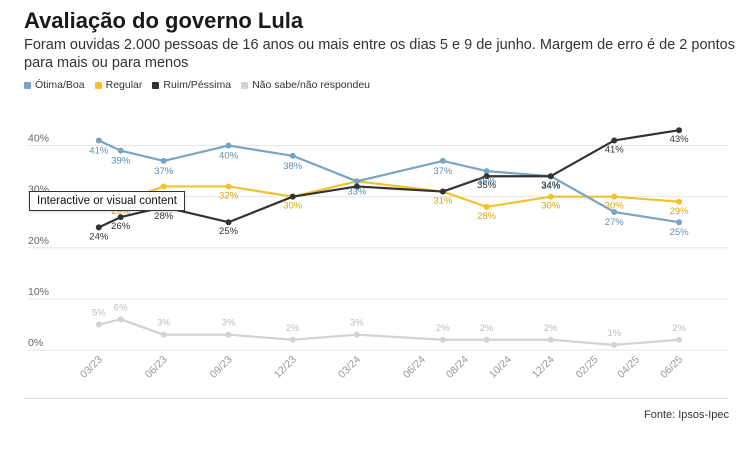 The width and height of the screenshot is (753, 450). I want to click on x-tick-label: 06/23, so click(156, 367).